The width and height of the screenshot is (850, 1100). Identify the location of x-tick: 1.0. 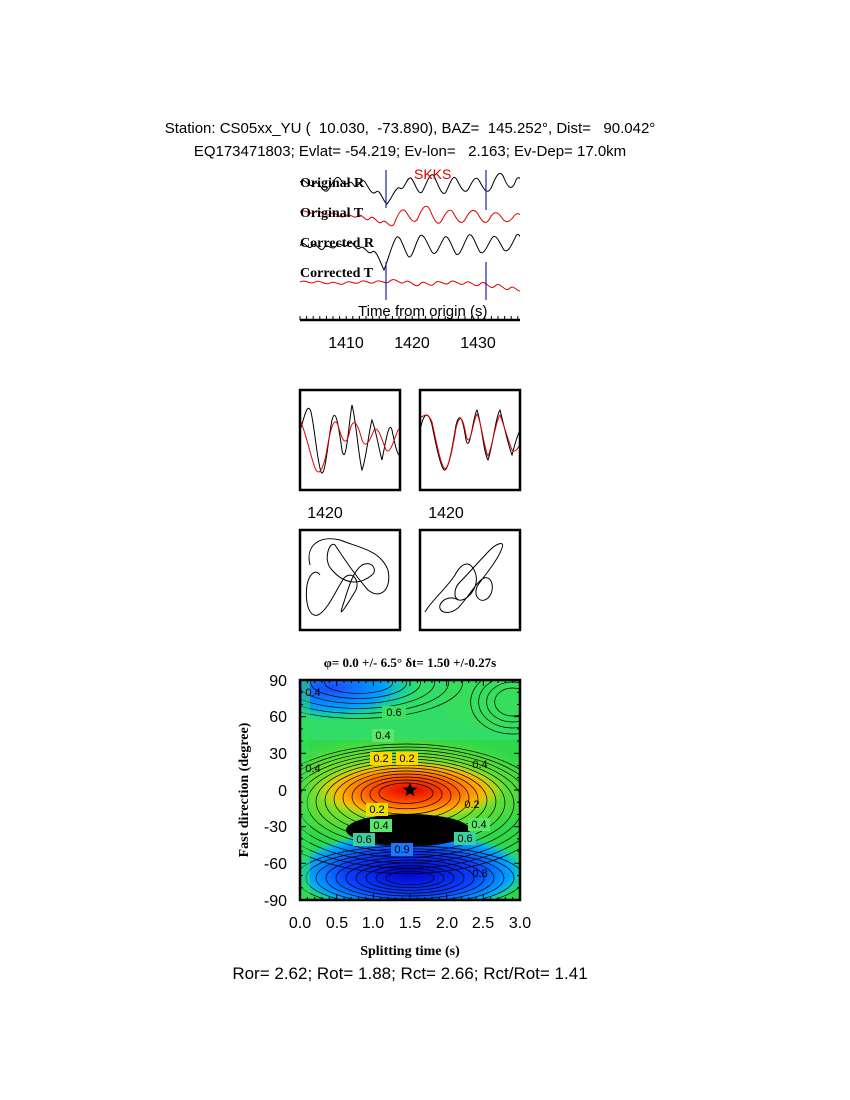
(373, 923).